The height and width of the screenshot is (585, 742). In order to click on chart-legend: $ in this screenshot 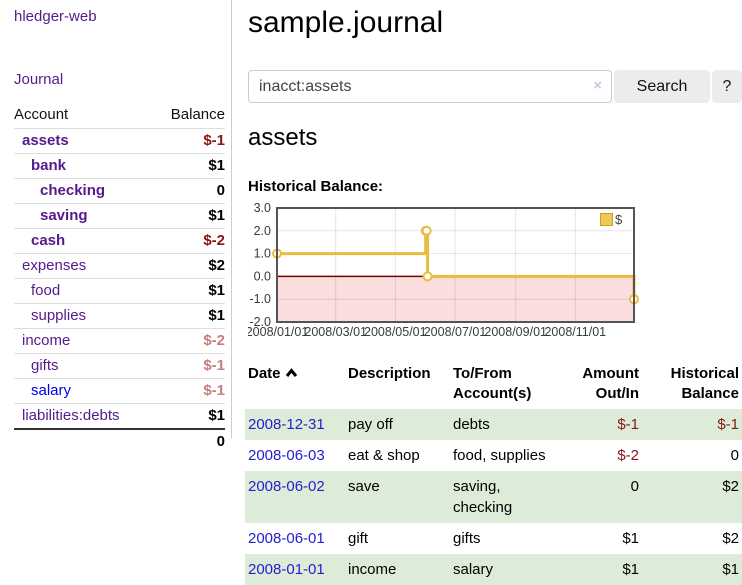, I will do `click(611, 219)`.